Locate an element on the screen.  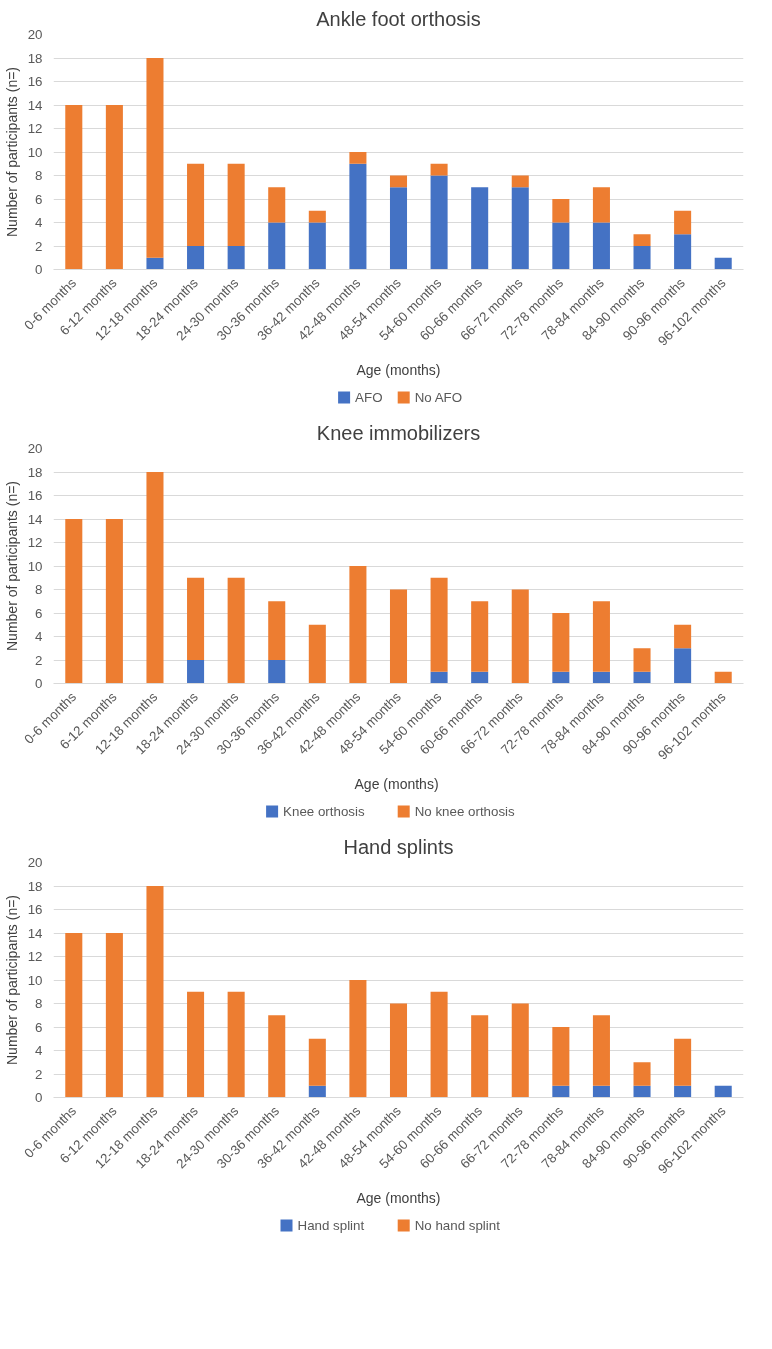
legend-label: Knee orthosis is located at coordinates (324, 811).